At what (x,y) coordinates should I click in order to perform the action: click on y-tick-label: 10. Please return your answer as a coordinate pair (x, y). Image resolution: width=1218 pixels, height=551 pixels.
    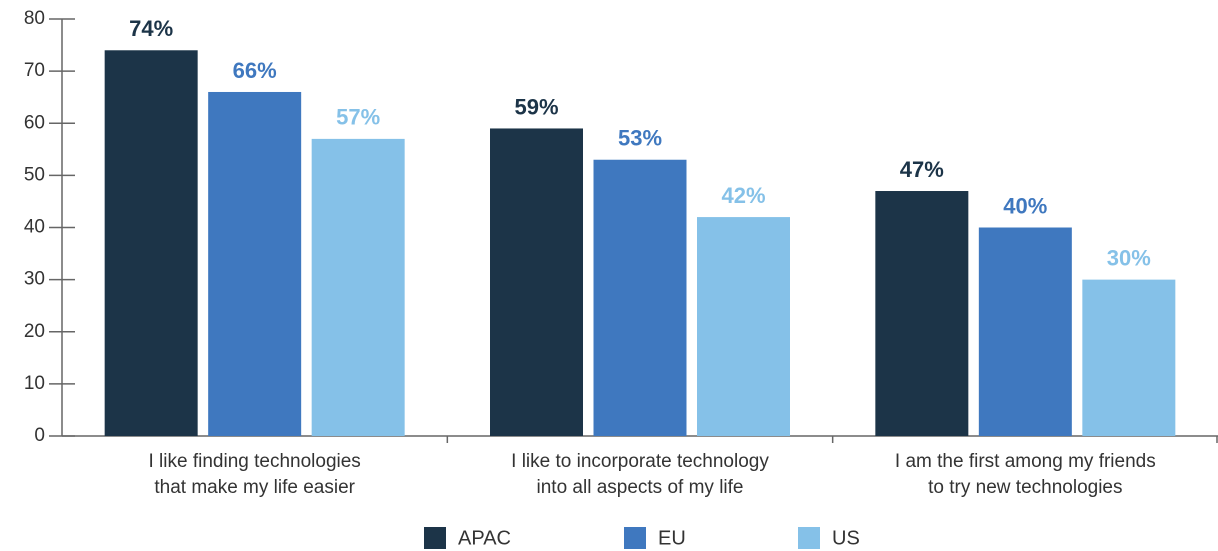
    Looking at the image, I should click on (34, 383).